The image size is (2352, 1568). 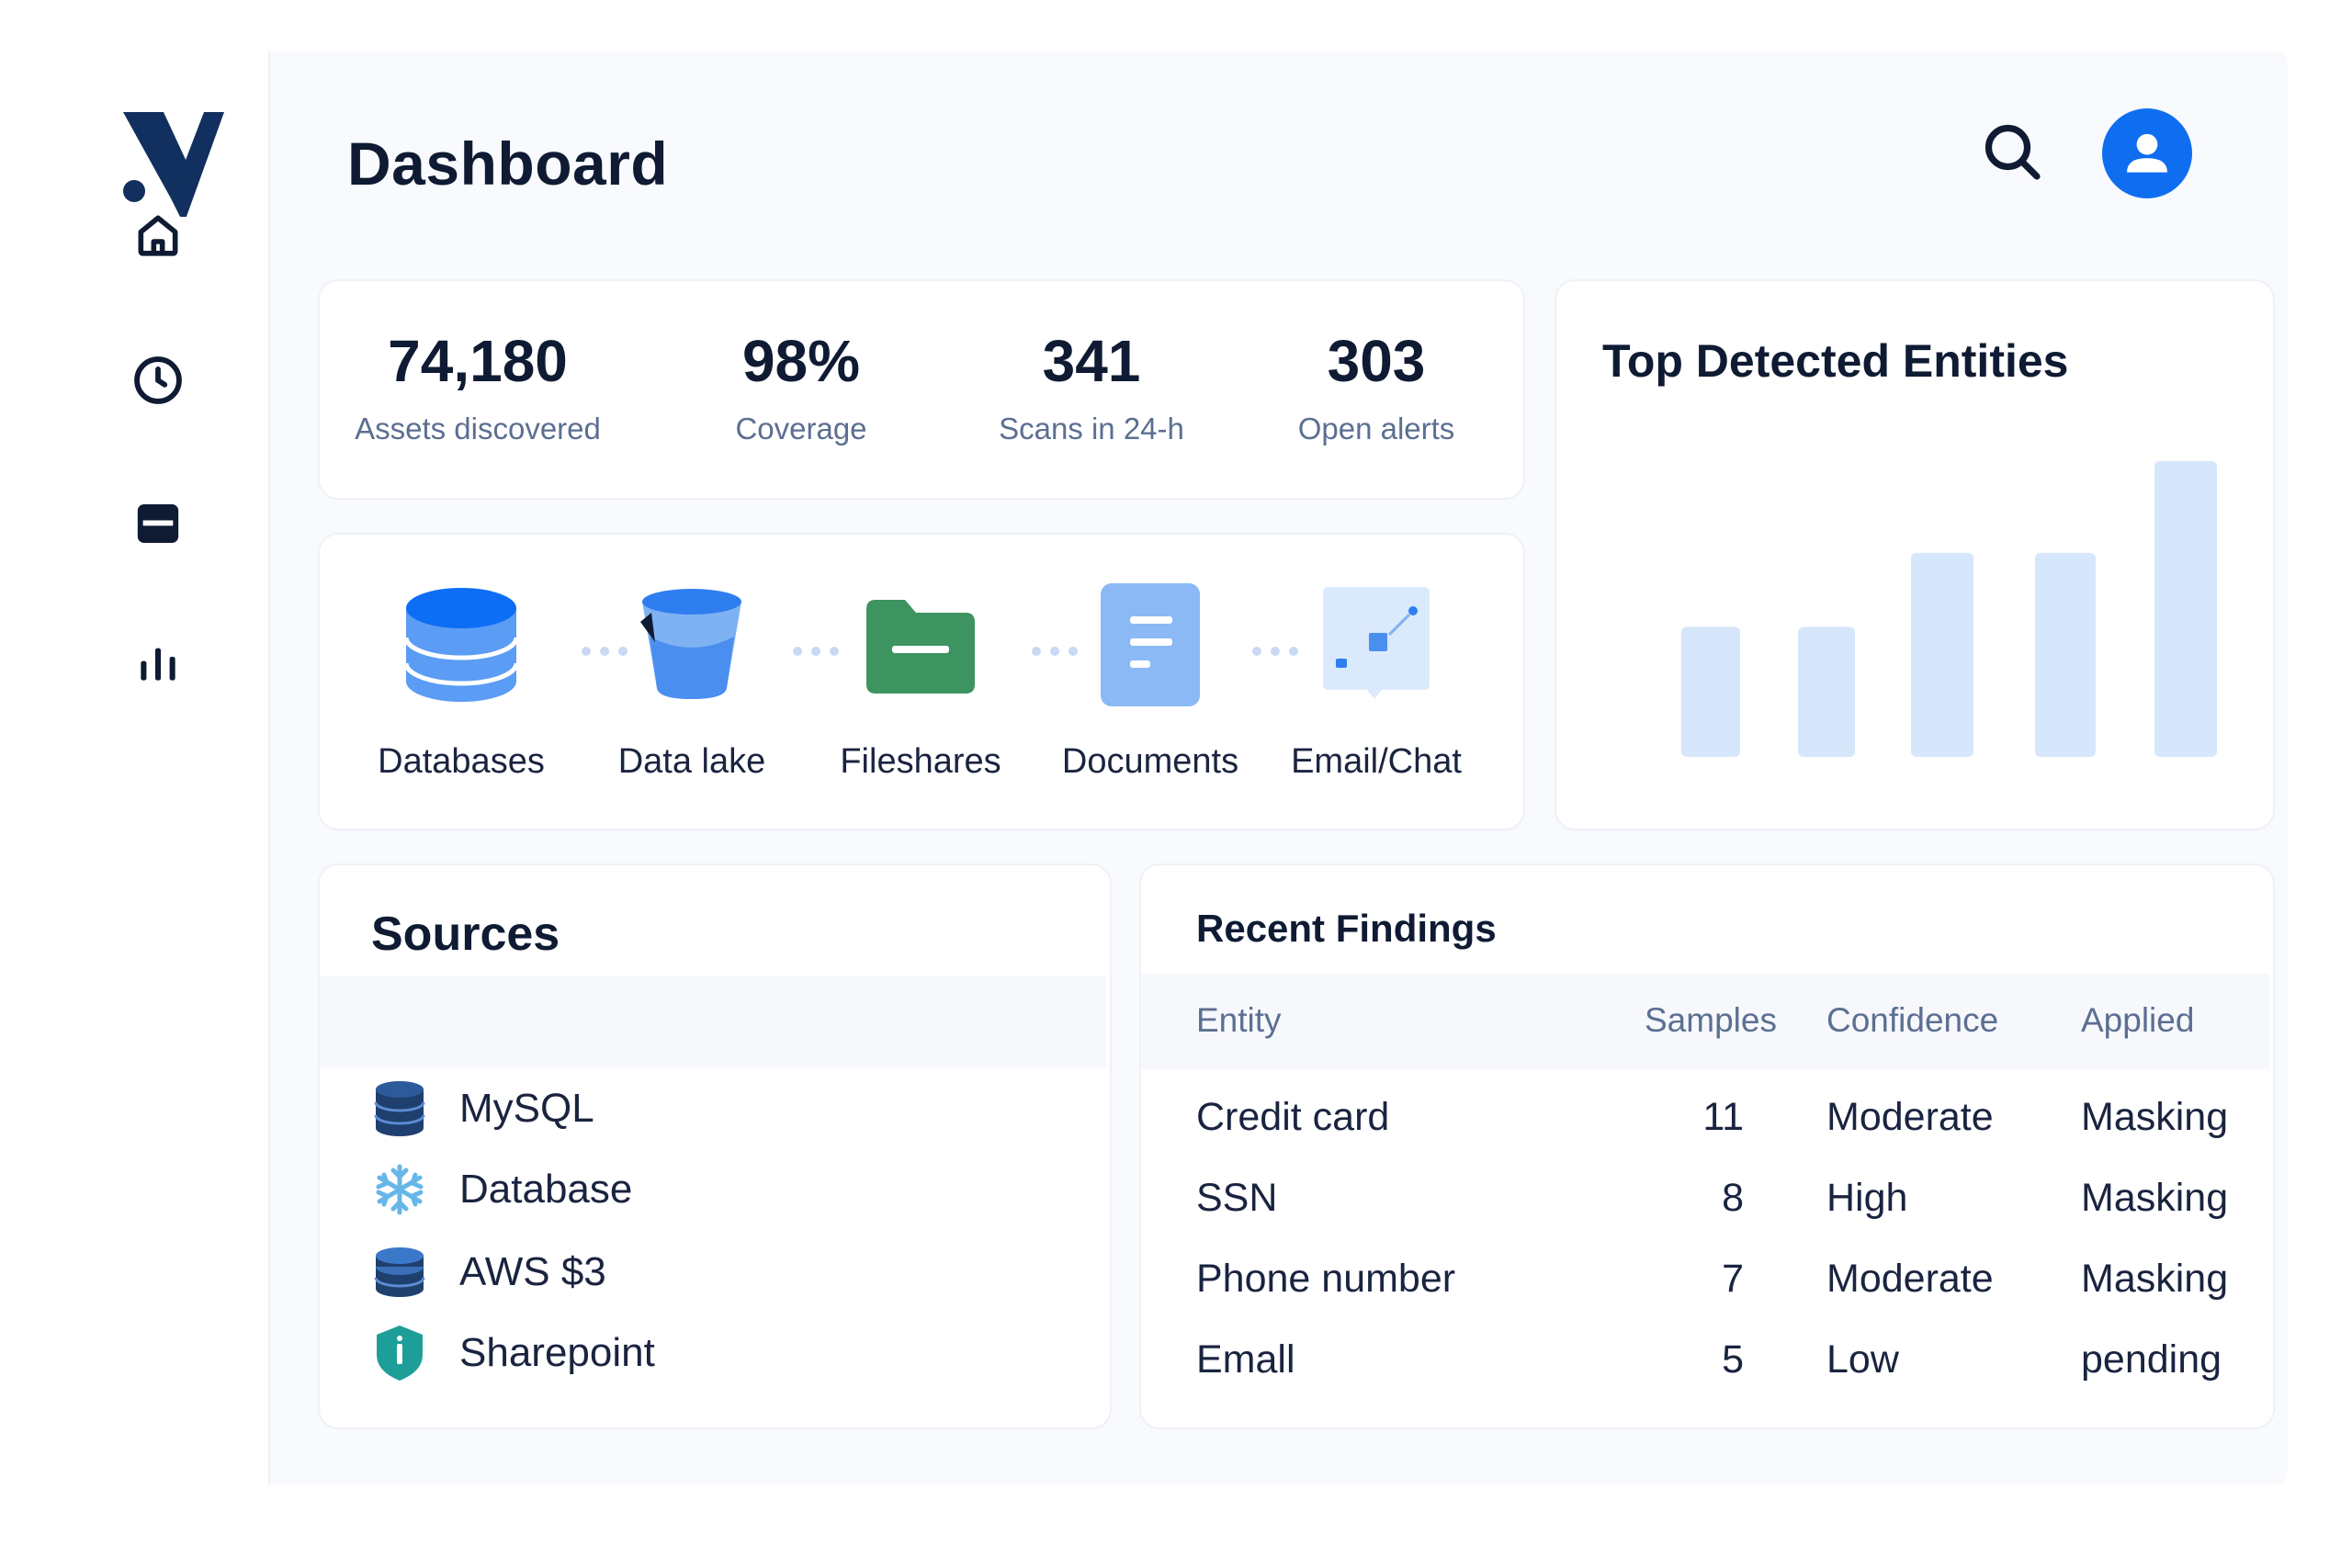 I want to click on data-type-label: Fileshares, so click(x=921, y=761).